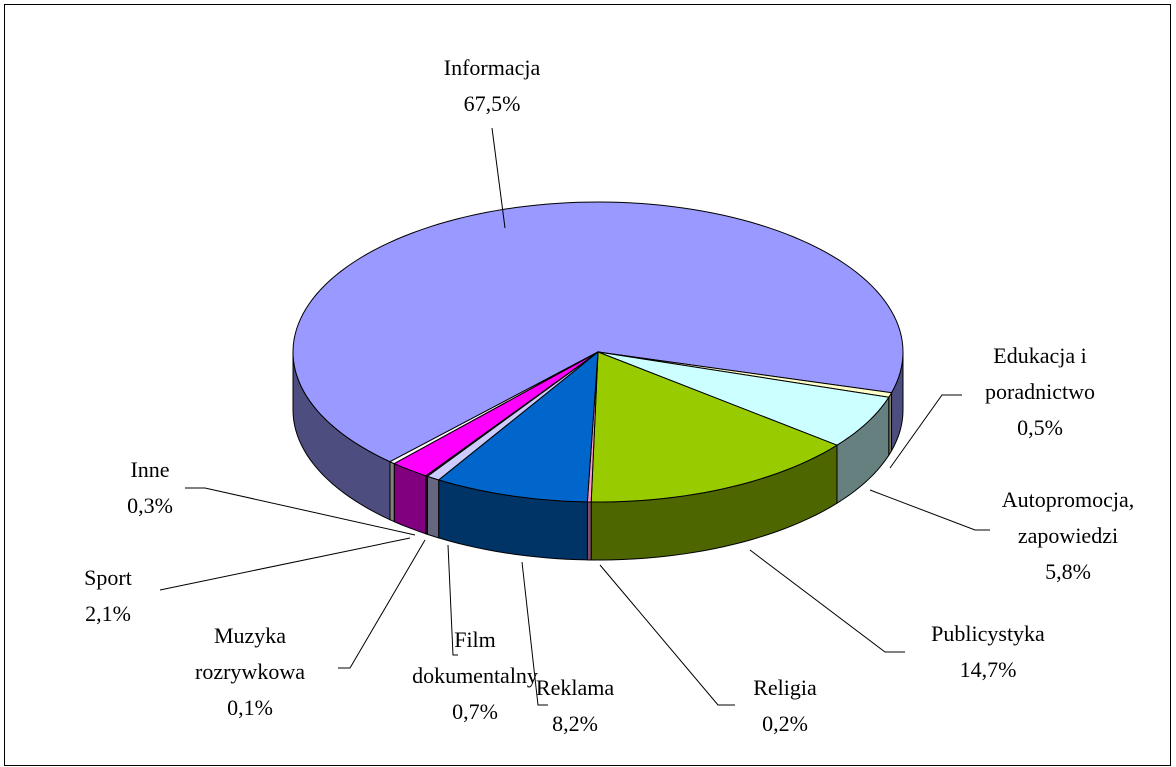 This screenshot has height=767, width=1176. I want to click on slice-value-label: 2,1%, so click(108, 613).